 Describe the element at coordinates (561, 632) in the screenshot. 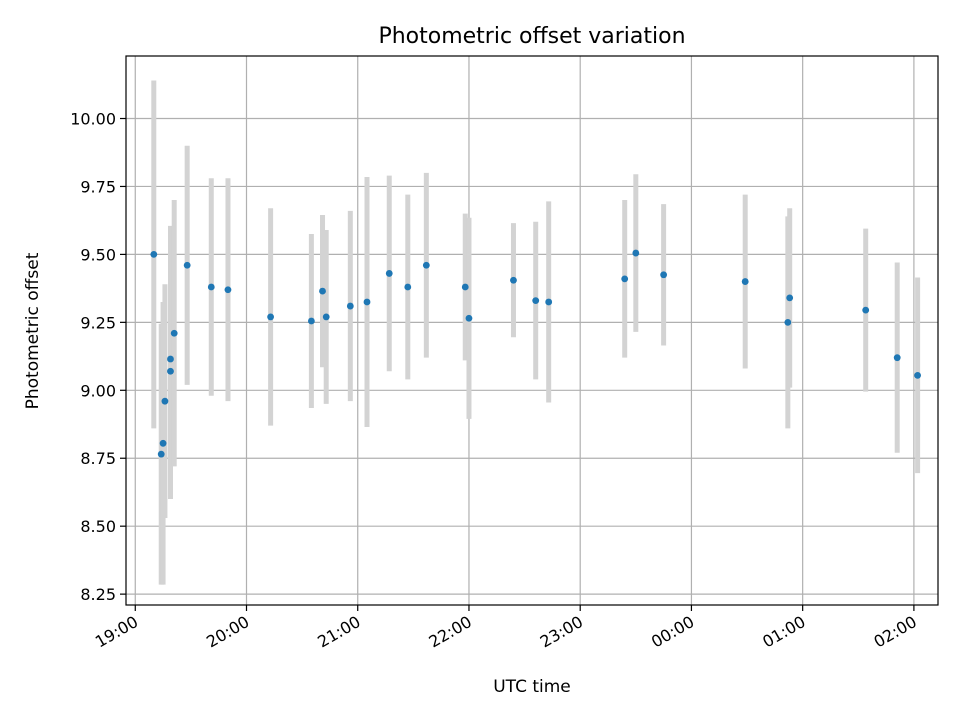

I see `x-tick-label: 23:00` at that location.